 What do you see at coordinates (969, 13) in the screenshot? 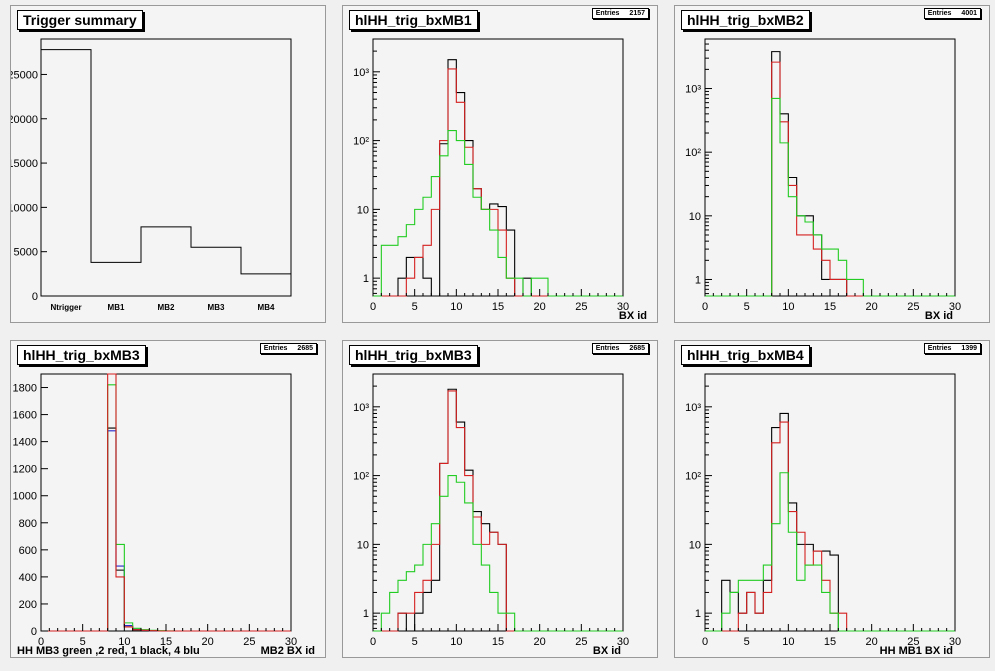
I see `stats-value: 4001` at bounding box center [969, 13].